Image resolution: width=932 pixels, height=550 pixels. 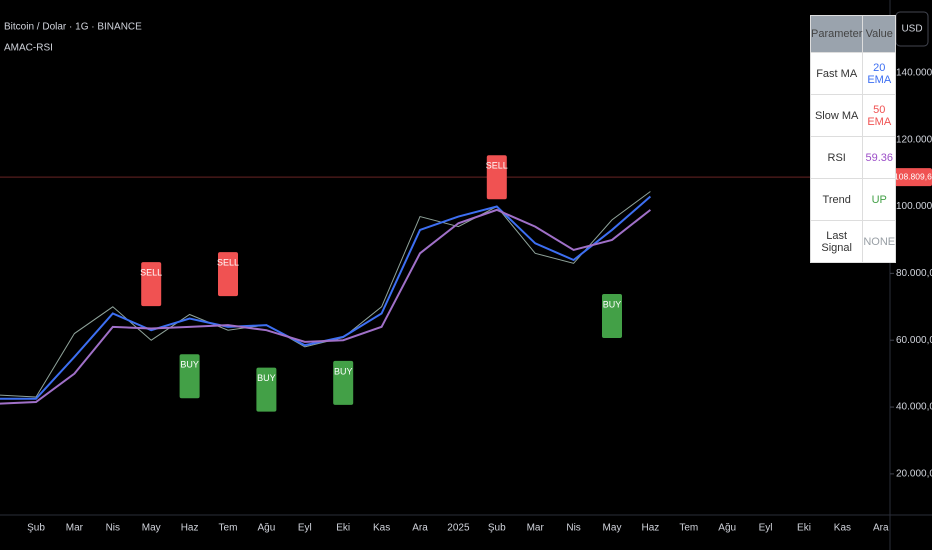 I want to click on price-label: 108.809,69, so click(x=913, y=176).